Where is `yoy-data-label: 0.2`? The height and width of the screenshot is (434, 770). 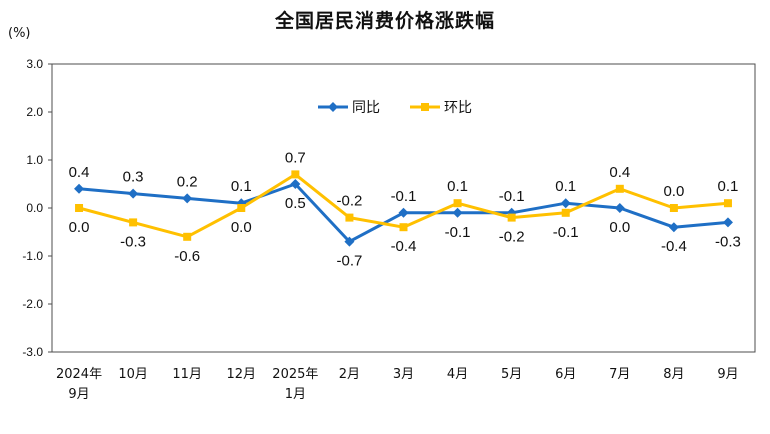
yoy-data-label: 0.2 is located at coordinates (187, 181).